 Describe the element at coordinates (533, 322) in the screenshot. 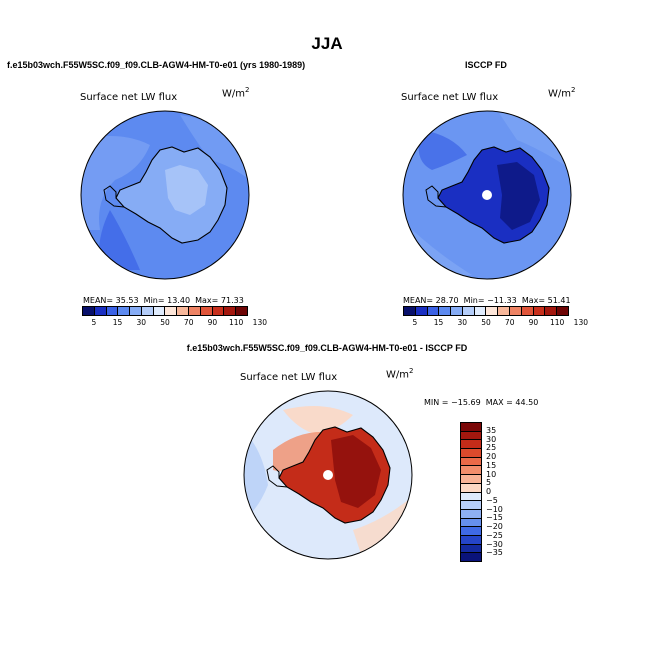

I see `obs-colorbar-tick-label: 90` at that location.